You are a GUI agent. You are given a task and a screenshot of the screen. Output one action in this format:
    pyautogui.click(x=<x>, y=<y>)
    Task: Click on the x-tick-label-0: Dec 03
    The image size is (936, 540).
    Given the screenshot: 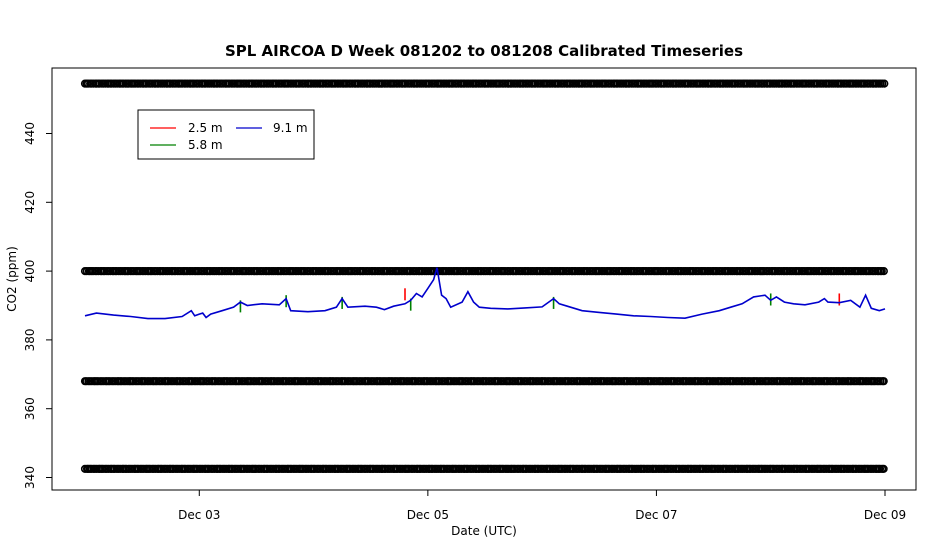 What is the action you would take?
    pyautogui.click(x=199, y=515)
    